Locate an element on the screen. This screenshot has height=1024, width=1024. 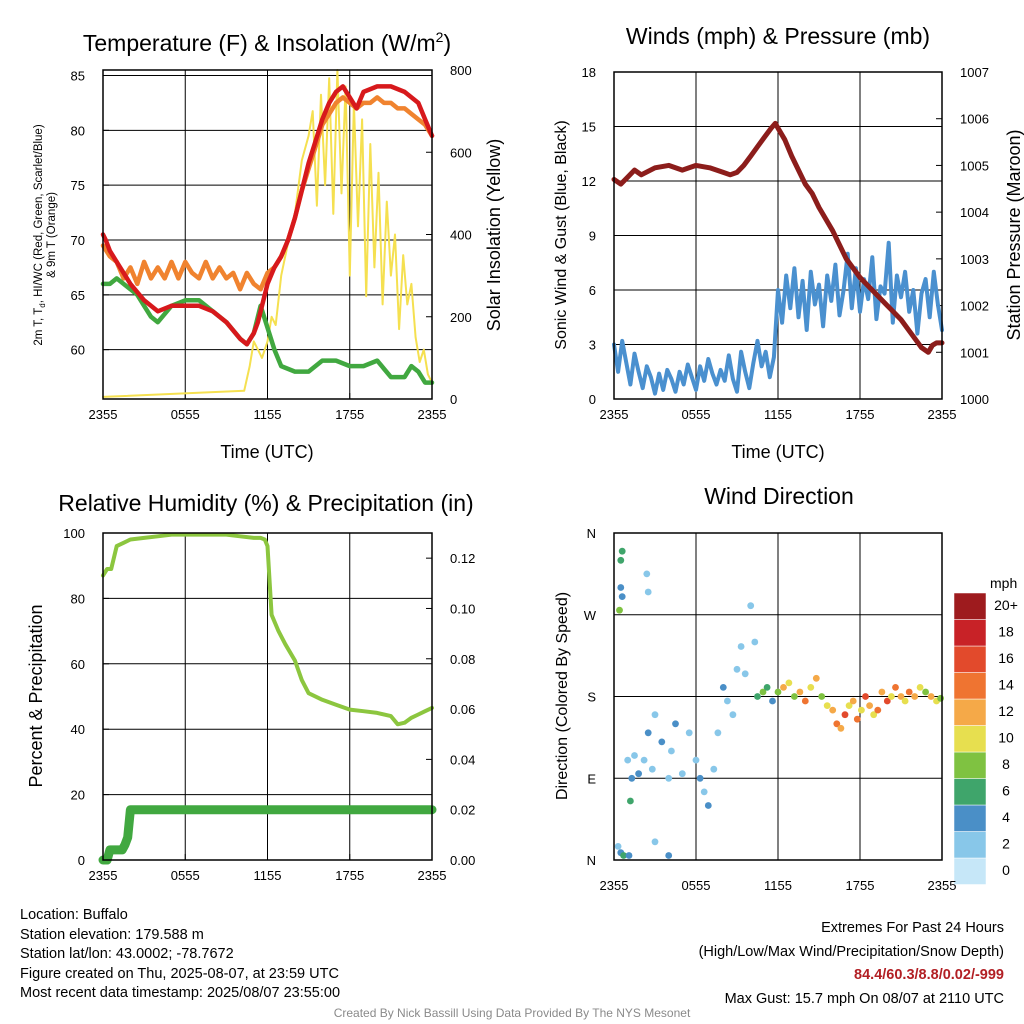
speed-legend: 0 2 4 6 8 10 12 14 16 18 20+ is located at coordinates (985, 738).